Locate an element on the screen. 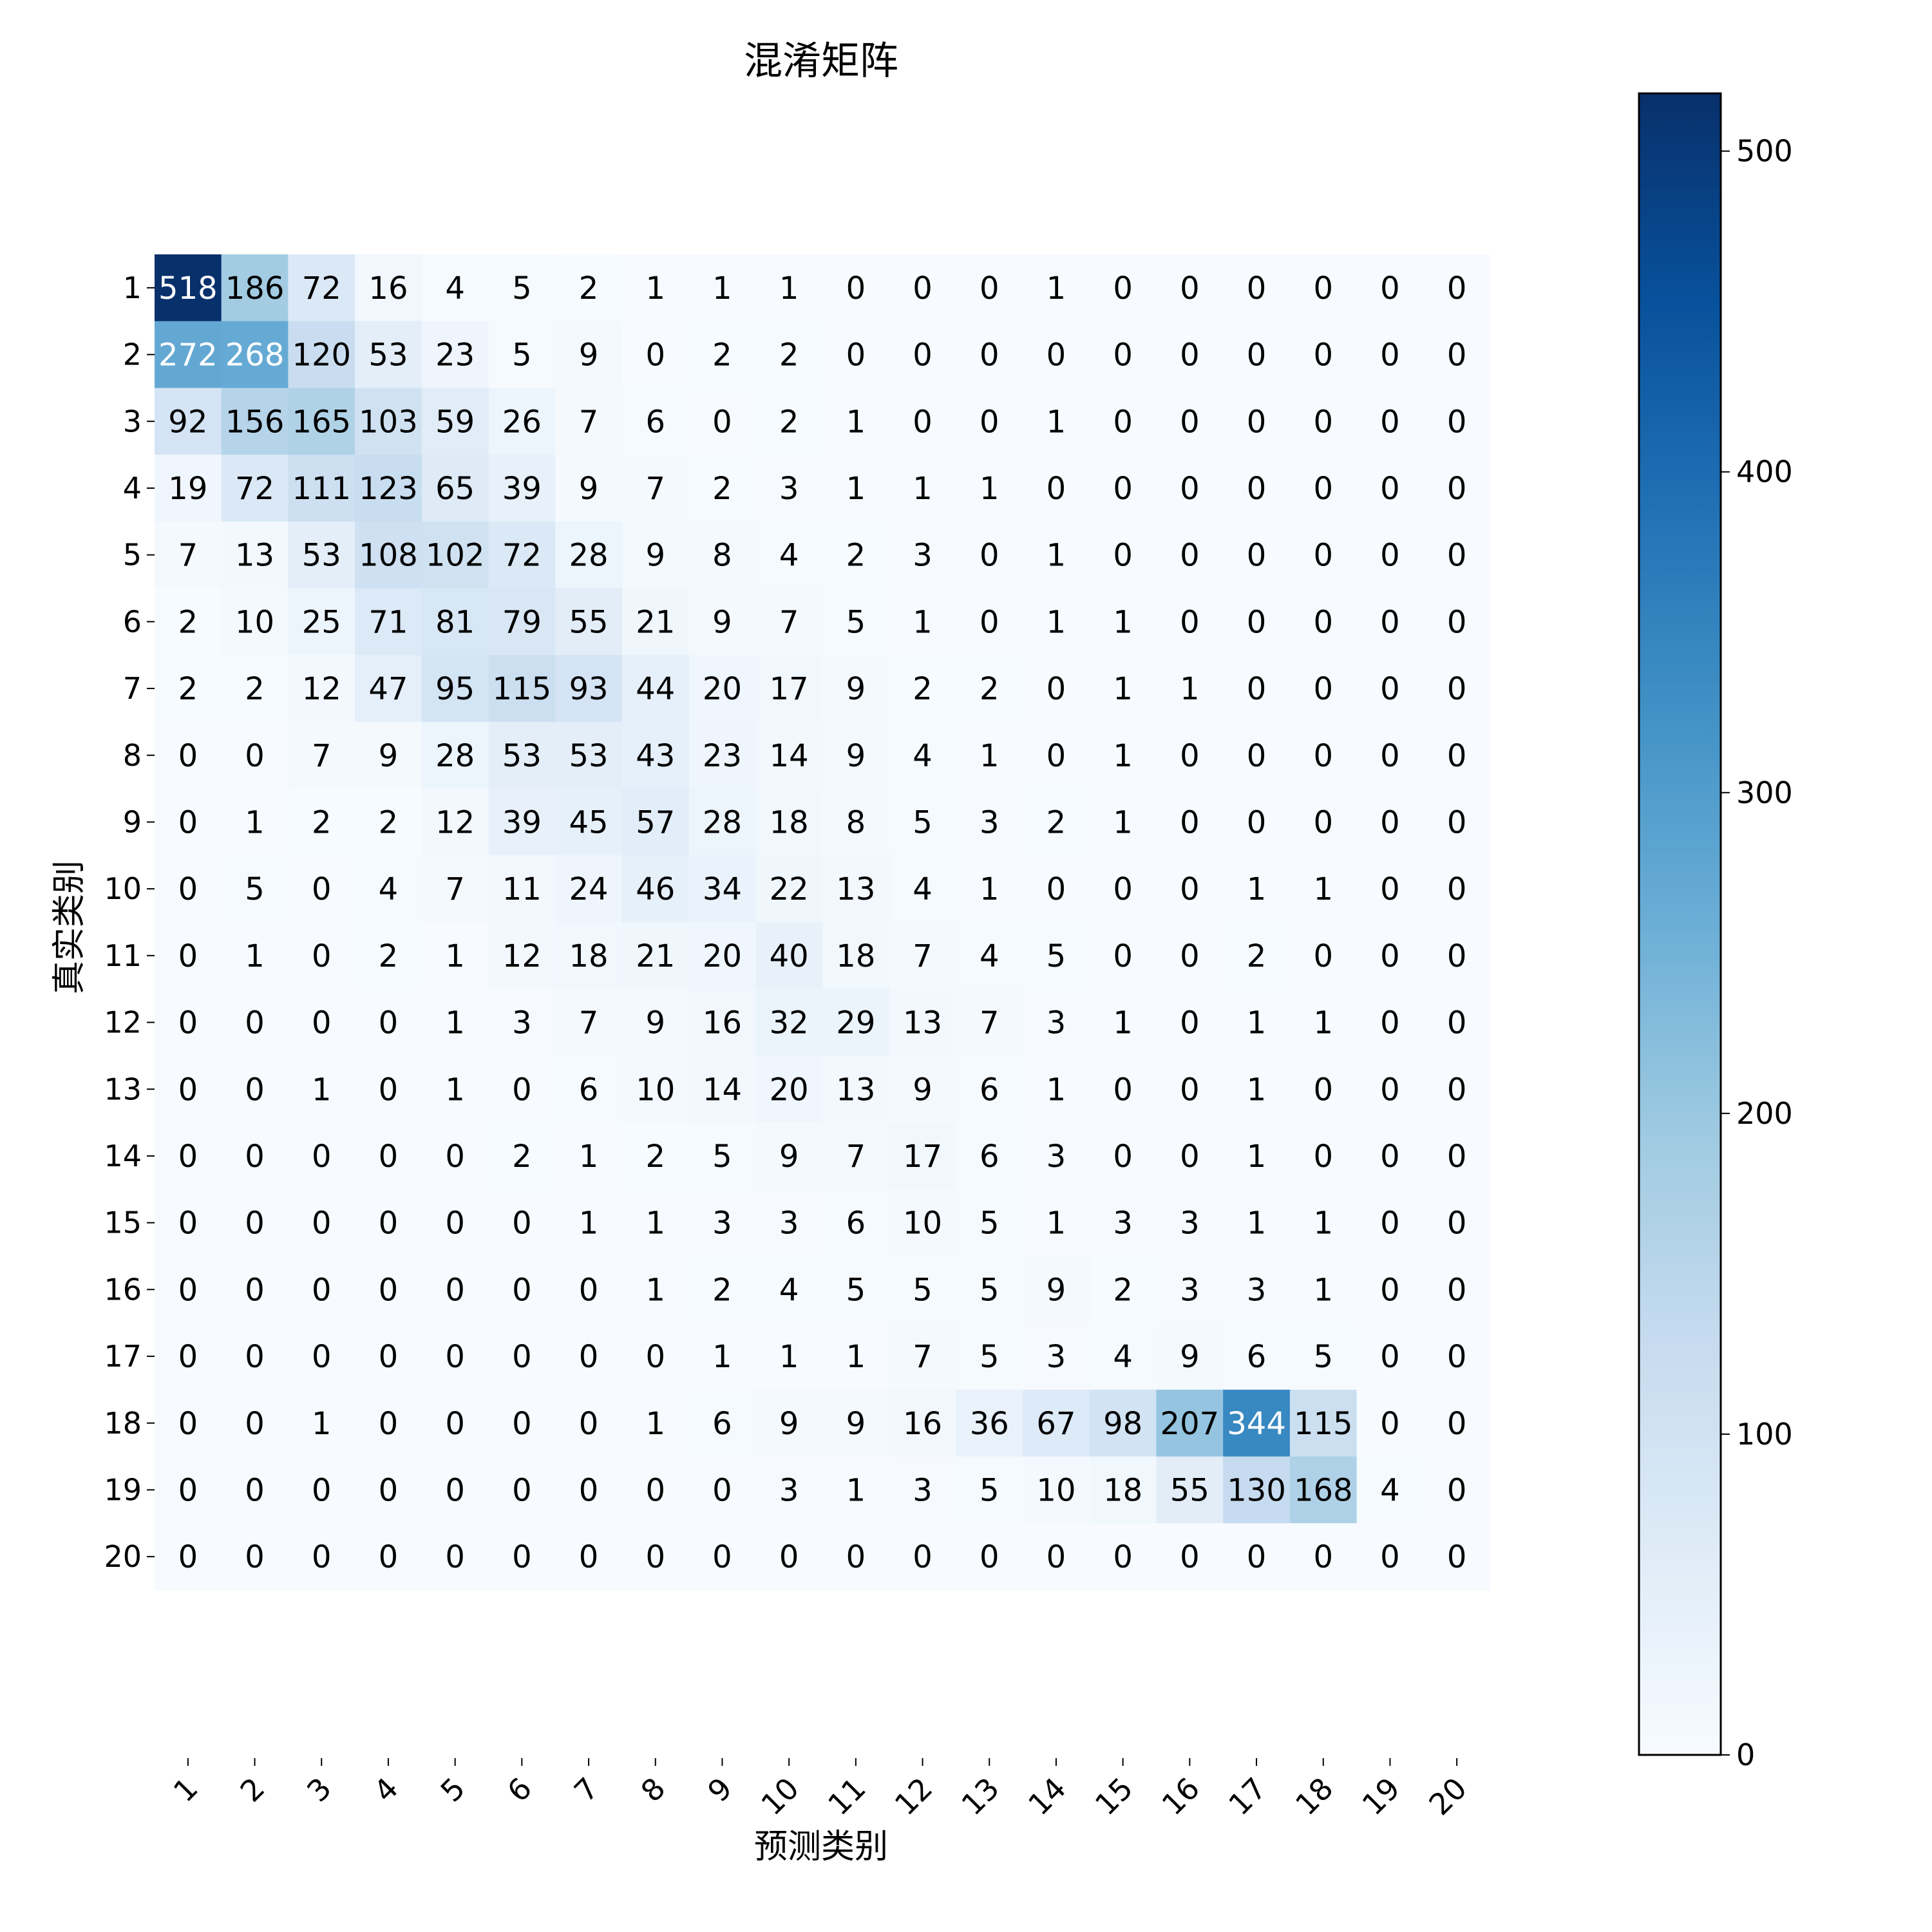 The image size is (1932, 1932). cell-value-label: 25 is located at coordinates (321, 622).